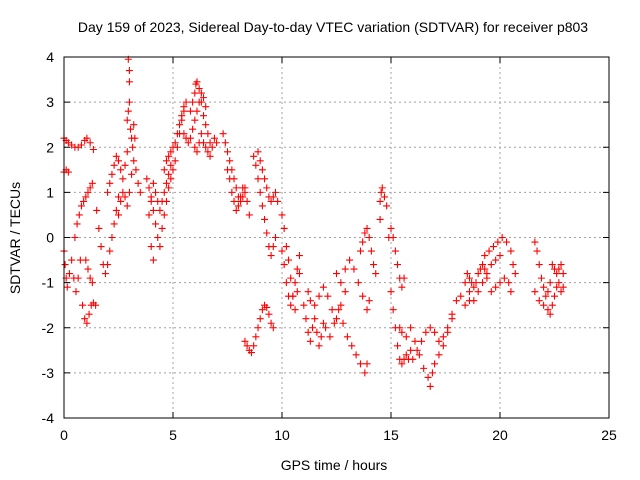 This screenshot has height=480, width=640. What do you see at coordinates (48, 328) in the screenshot?
I see `y-tick-label: -2` at bounding box center [48, 328].